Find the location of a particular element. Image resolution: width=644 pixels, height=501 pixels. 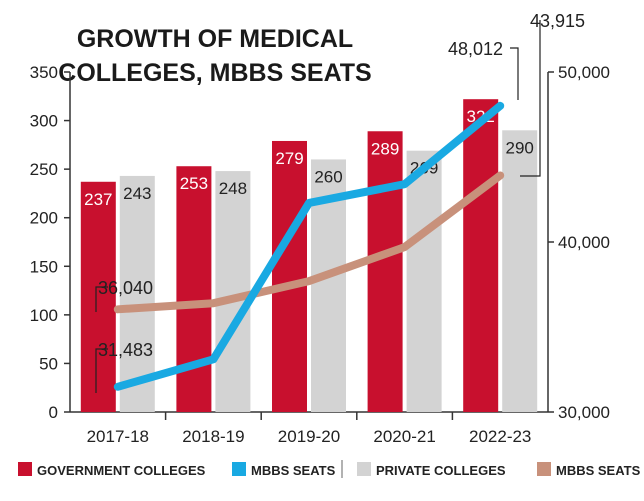

x-axis-tick-label: 2022-23 is located at coordinates (500, 436).